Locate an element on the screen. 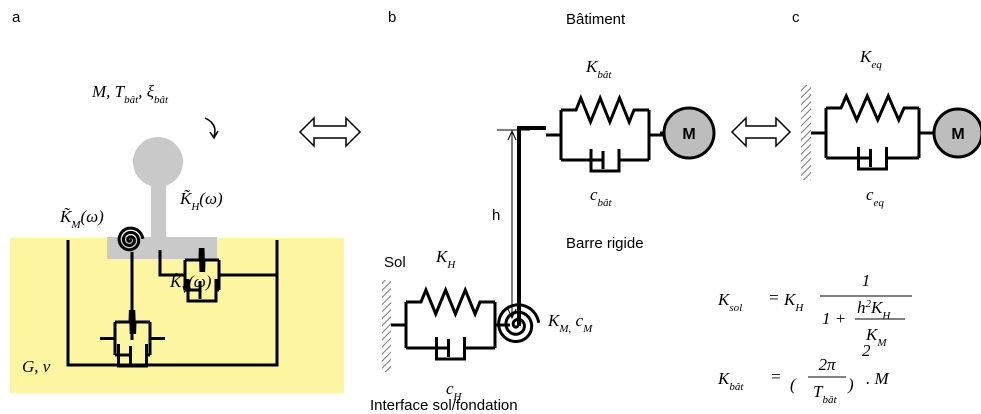  equivalence-arrow is located at coordinates (330, 132).